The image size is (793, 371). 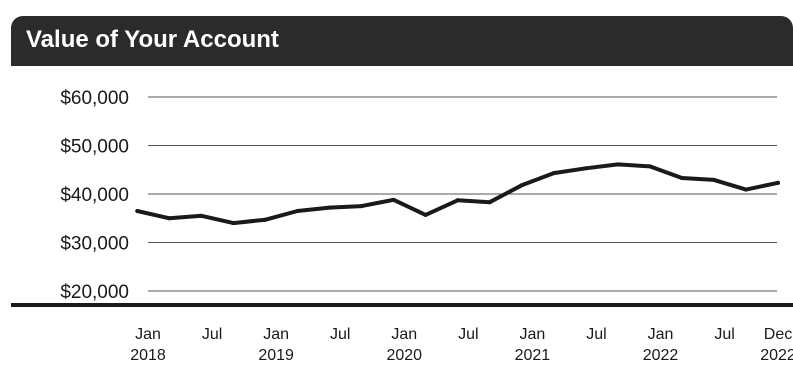 What do you see at coordinates (148, 355) in the screenshot?
I see `x-tick-year-label: 2018` at bounding box center [148, 355].